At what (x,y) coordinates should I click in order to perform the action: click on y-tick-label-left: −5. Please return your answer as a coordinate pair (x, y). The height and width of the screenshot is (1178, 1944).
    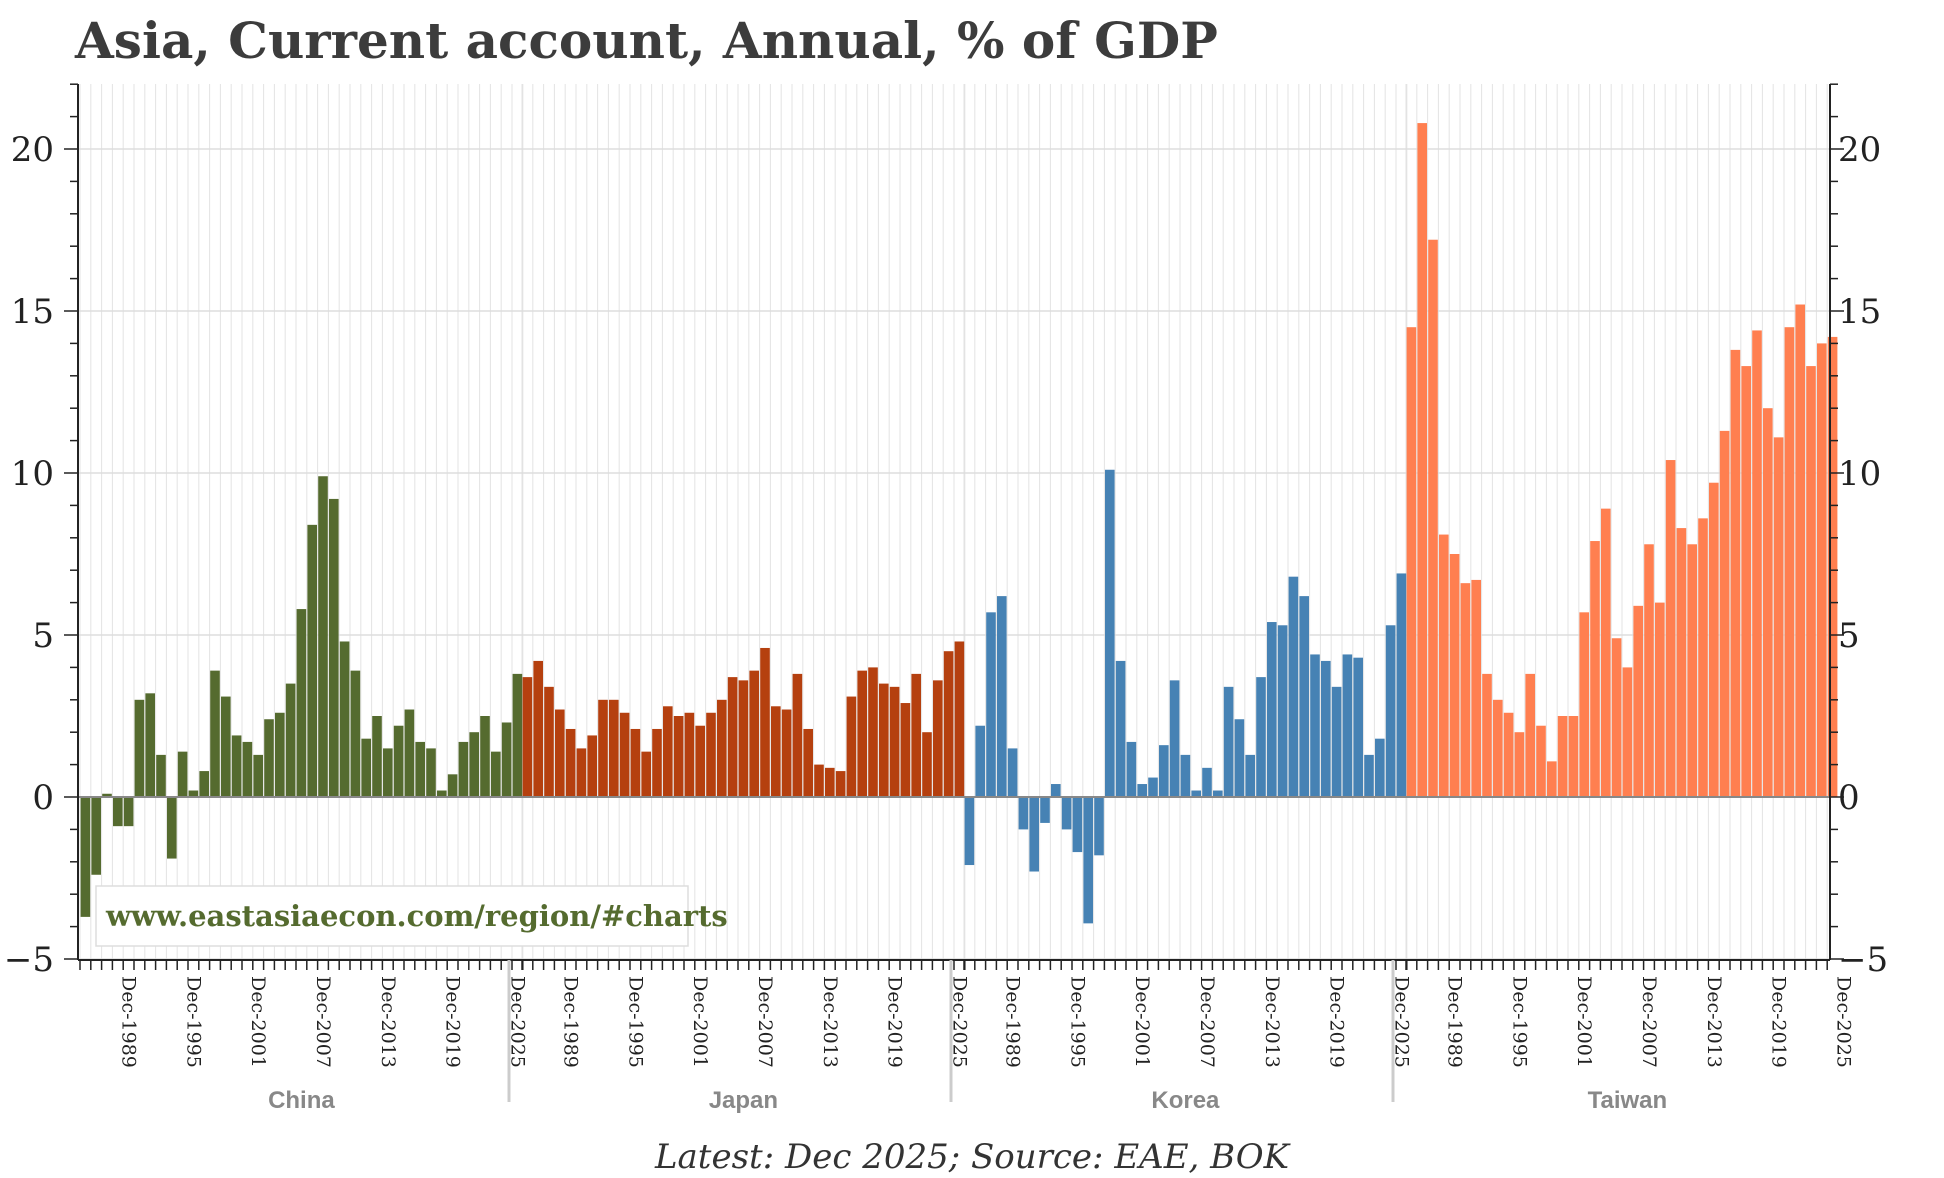
    Looking at the image, I should click on (29, 960).